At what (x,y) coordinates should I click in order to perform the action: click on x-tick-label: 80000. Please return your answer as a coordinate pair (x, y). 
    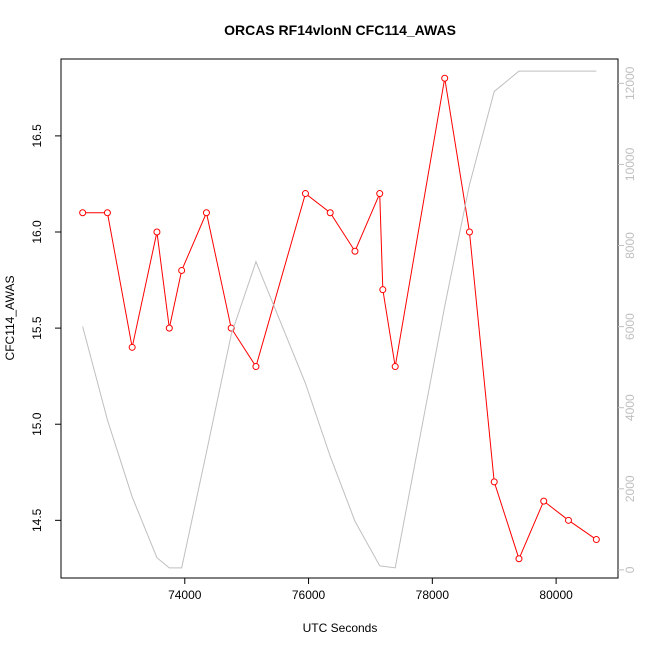
    Looking at the image, I should click on (556, 595).